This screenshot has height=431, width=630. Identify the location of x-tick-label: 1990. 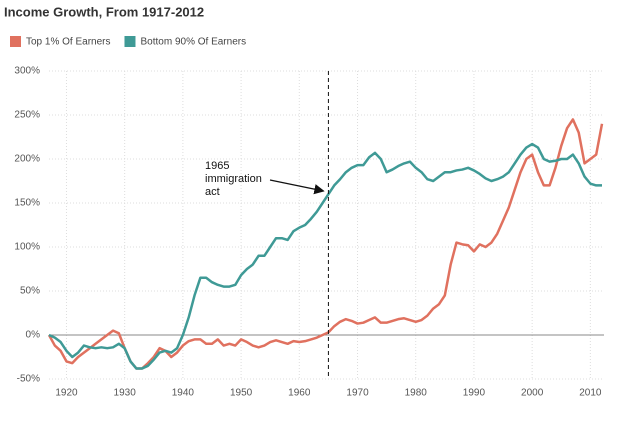
(474, 393).